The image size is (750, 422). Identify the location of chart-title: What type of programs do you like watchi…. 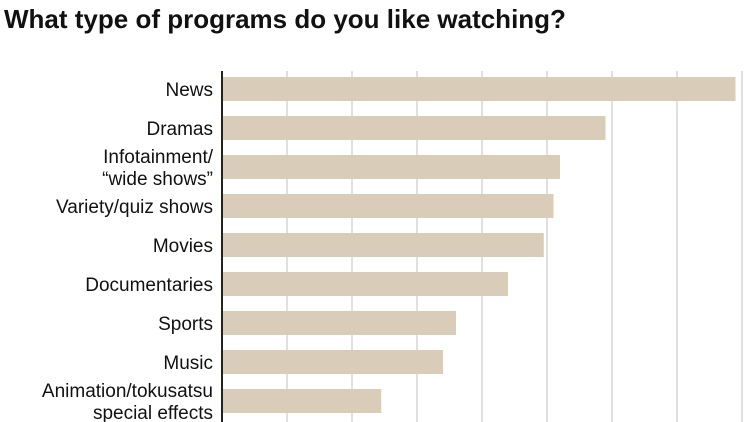
(285, 19).